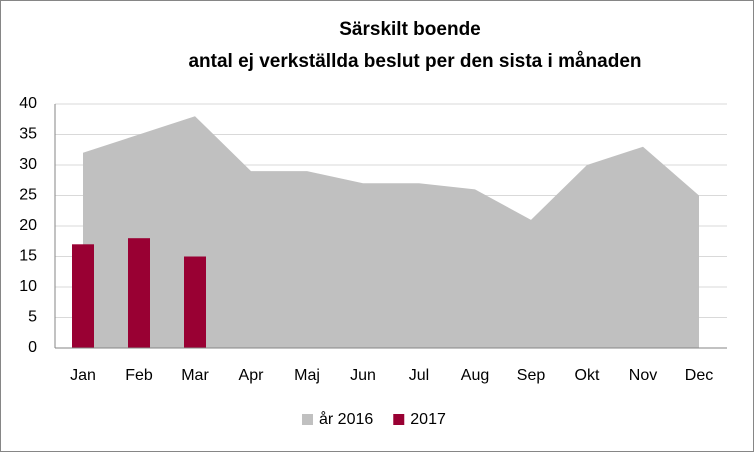 This screenshot has width=754, height=452. What do you see at coordinates (32, 317) in the screenshot?
I see `y-tick-label: 5` at bounding box center [32, 317].